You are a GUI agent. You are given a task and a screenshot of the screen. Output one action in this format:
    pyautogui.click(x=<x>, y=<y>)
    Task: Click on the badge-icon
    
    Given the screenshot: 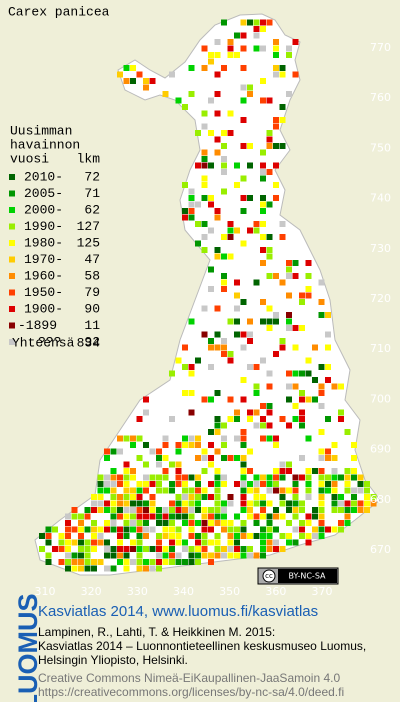 What is the action you would take?
    pyautogui.click(x=269, y=576)
    